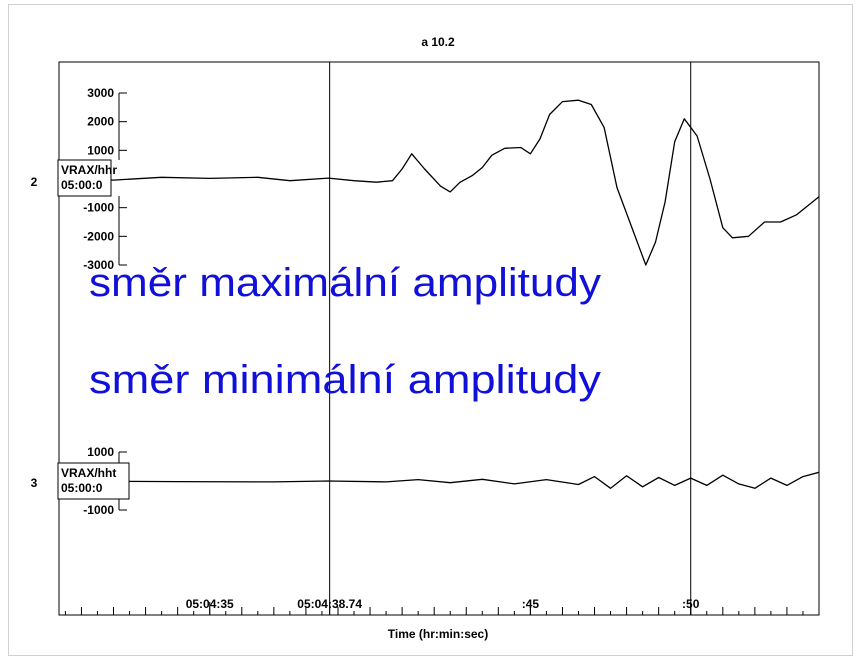 The image size is (857, 660). I want to click on trace-channel-label: VRAX/hhr, so click(89, 170).